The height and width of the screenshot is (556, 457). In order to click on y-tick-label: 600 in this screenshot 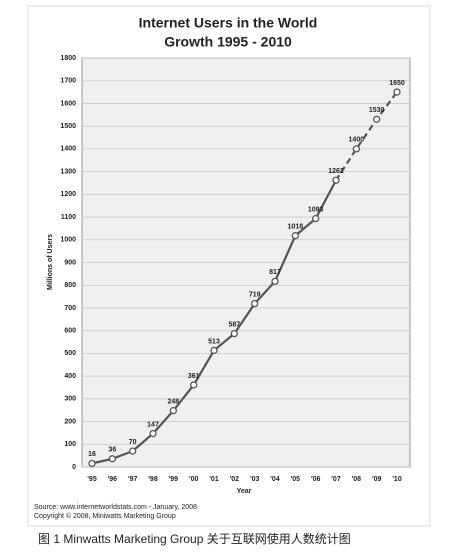, I will do `click(70, 331)`.